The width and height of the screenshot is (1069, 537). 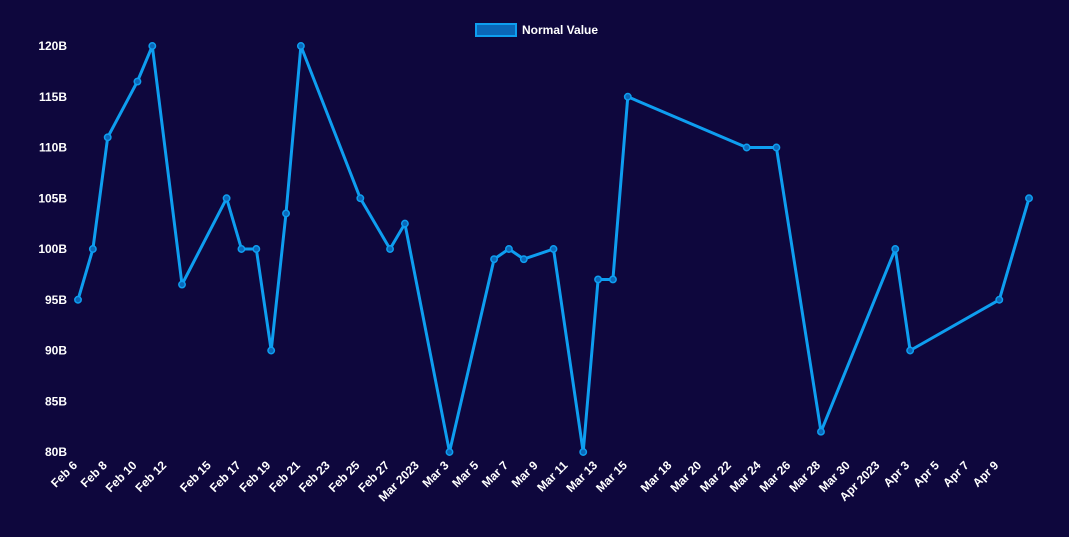 I want to click on x-tick-label: Mar 15, so click(x=611, y=476).